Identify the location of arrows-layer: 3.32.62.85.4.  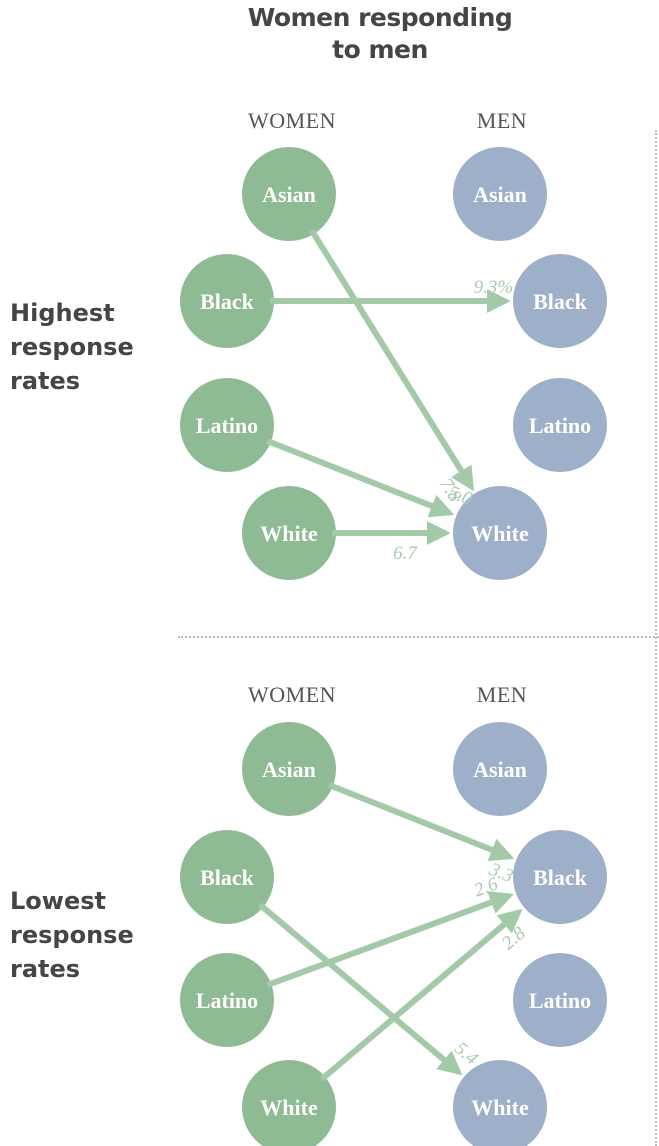
(393, 932).